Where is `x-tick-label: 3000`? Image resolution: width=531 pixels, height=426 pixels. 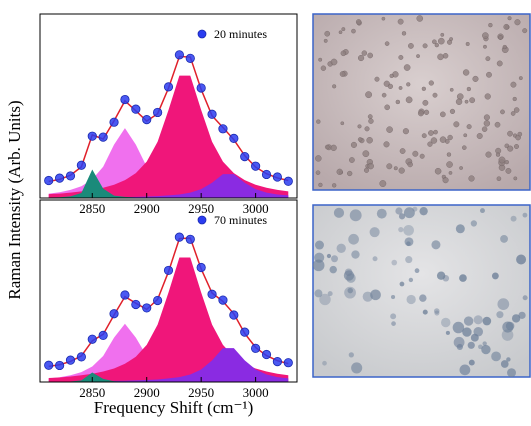
x-tick-label: 3000 is located at coordinates (256, 392).